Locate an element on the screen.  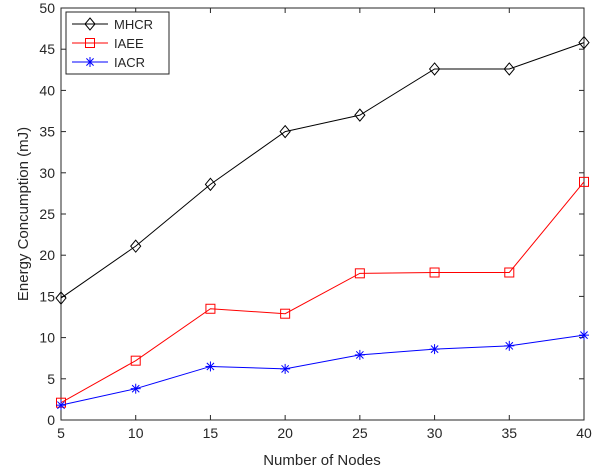
y-axis-label: Energy Concumption (mJ) is located at coordinates (23, 214).